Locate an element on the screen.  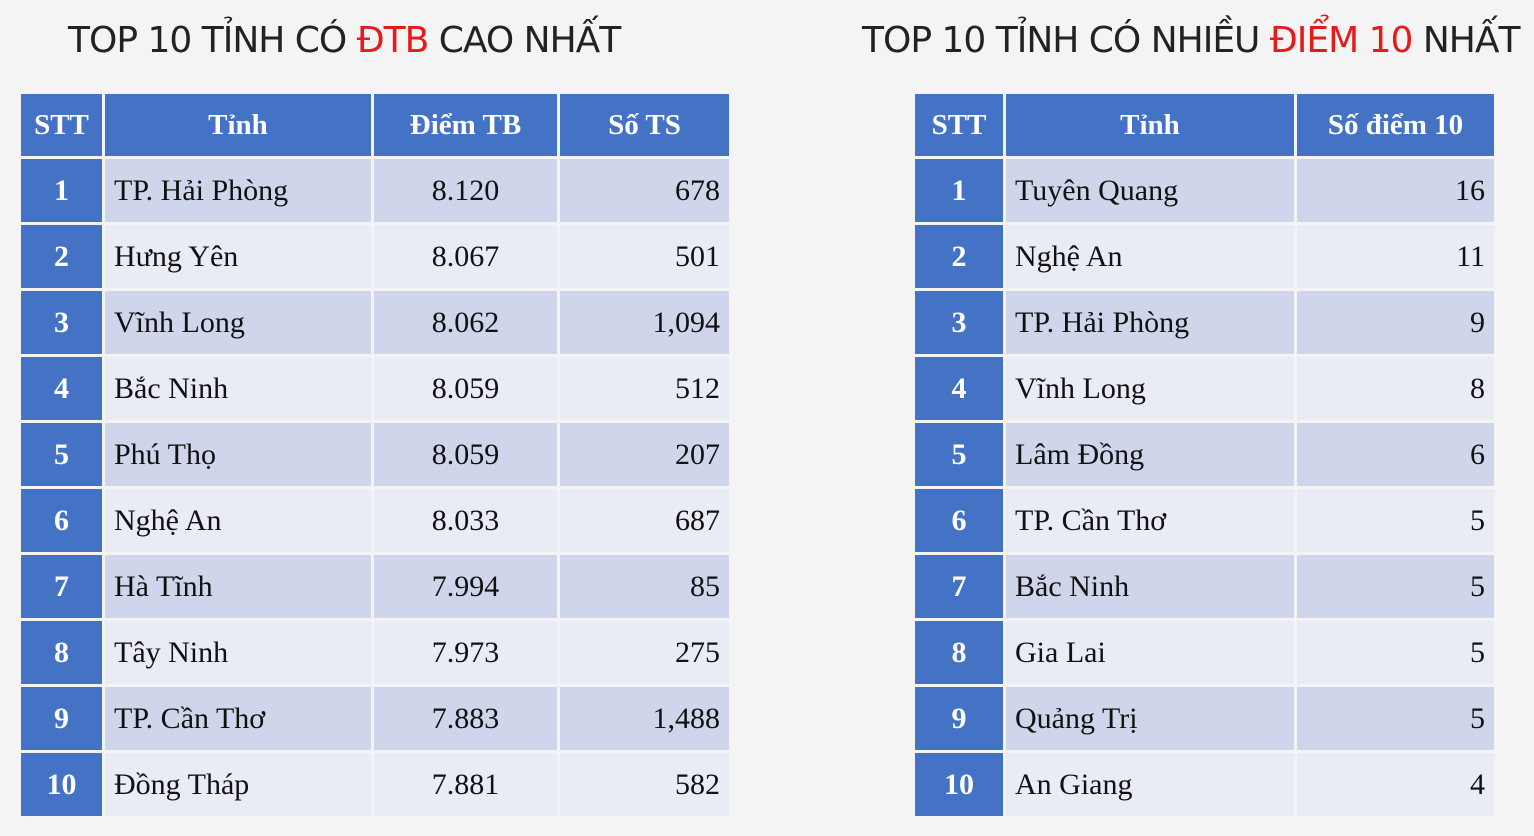
province-cell: Bắc Ninh is located at coordinates (238, 388).